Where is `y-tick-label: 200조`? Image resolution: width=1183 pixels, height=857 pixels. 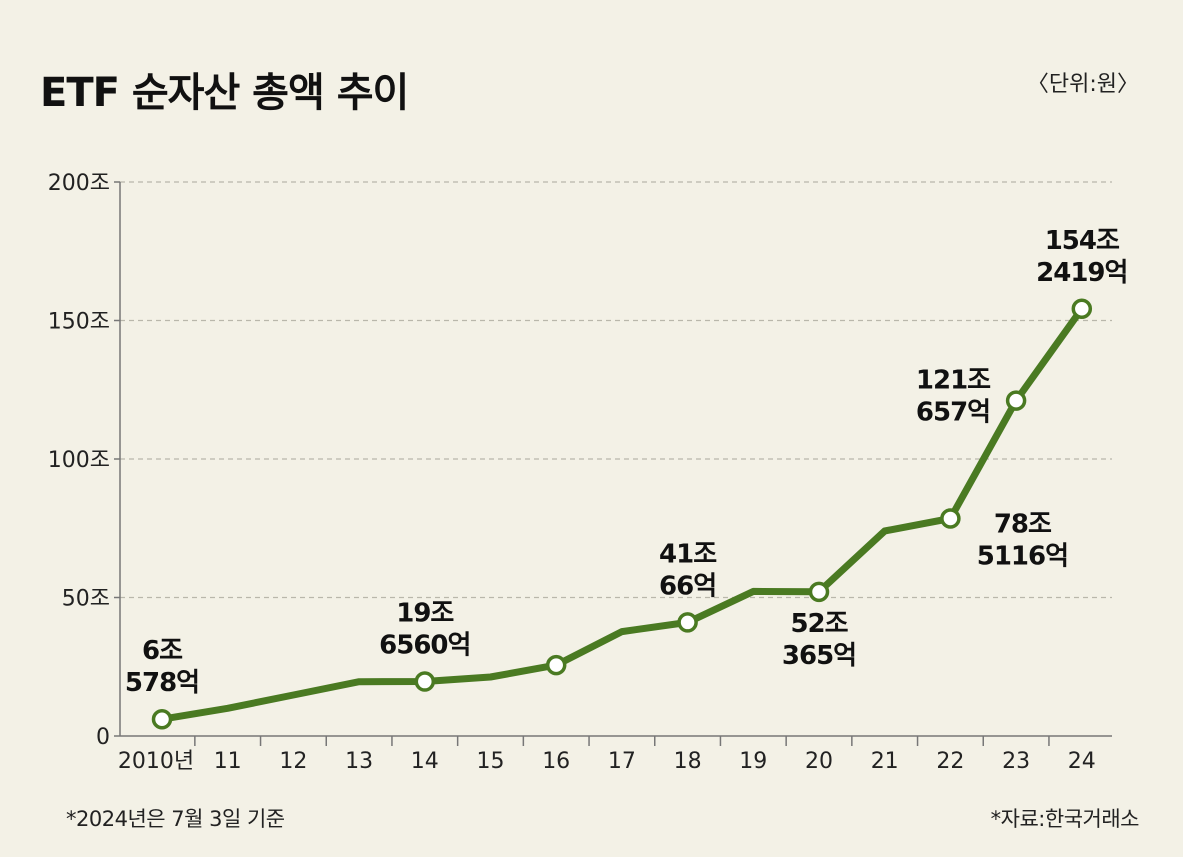 y-tick-label: 200조 is located at coordinates (79, 183).